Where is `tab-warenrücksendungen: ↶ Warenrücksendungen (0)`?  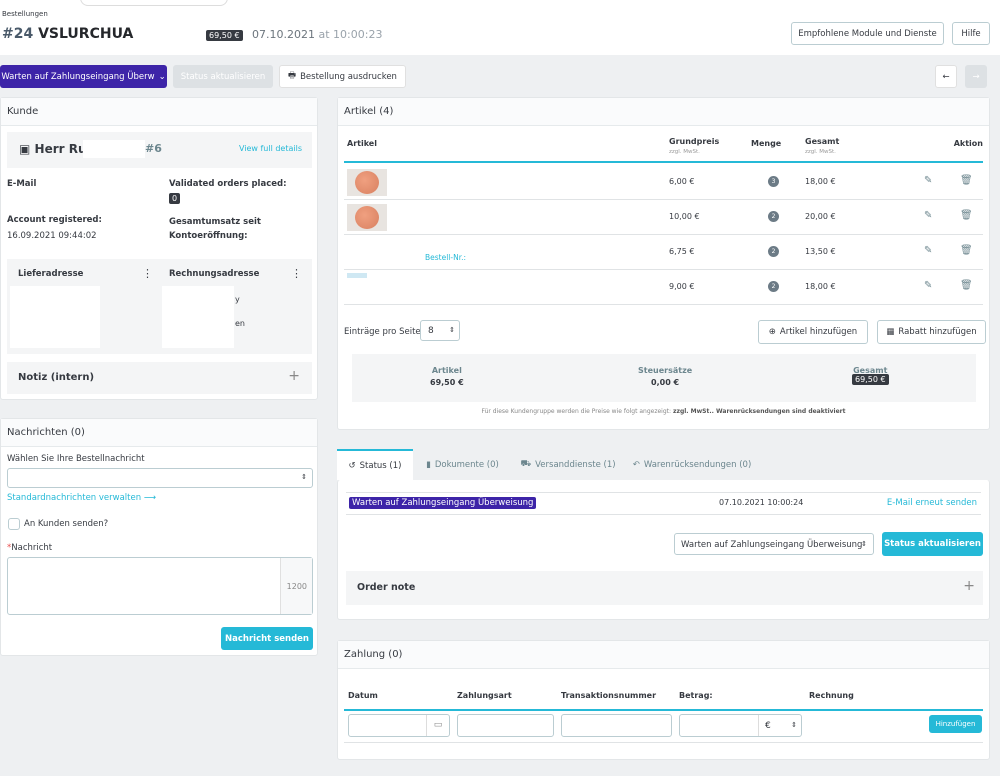 tab-warenrücksendungen: ↶ Warenrücksendungen (0) is located at coordinates (692, 464).